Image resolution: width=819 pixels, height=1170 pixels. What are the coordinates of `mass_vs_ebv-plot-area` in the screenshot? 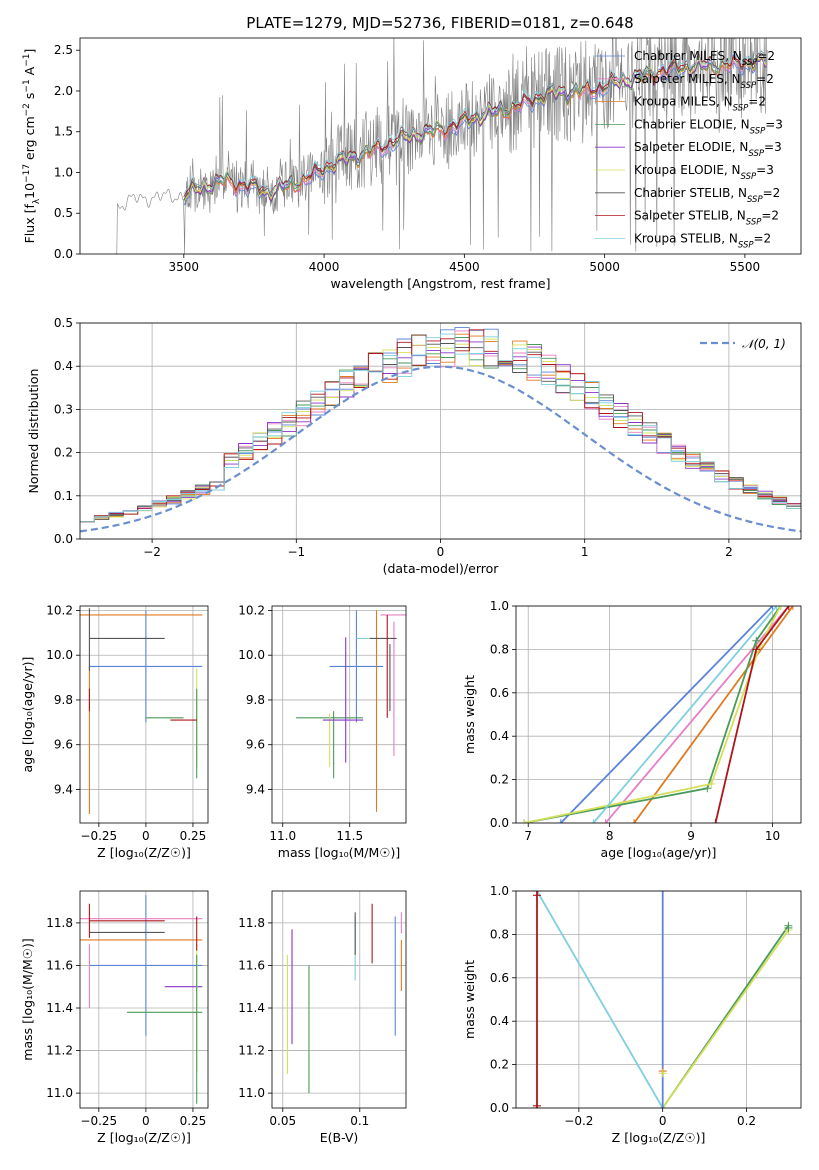 It's located at (344, 998).